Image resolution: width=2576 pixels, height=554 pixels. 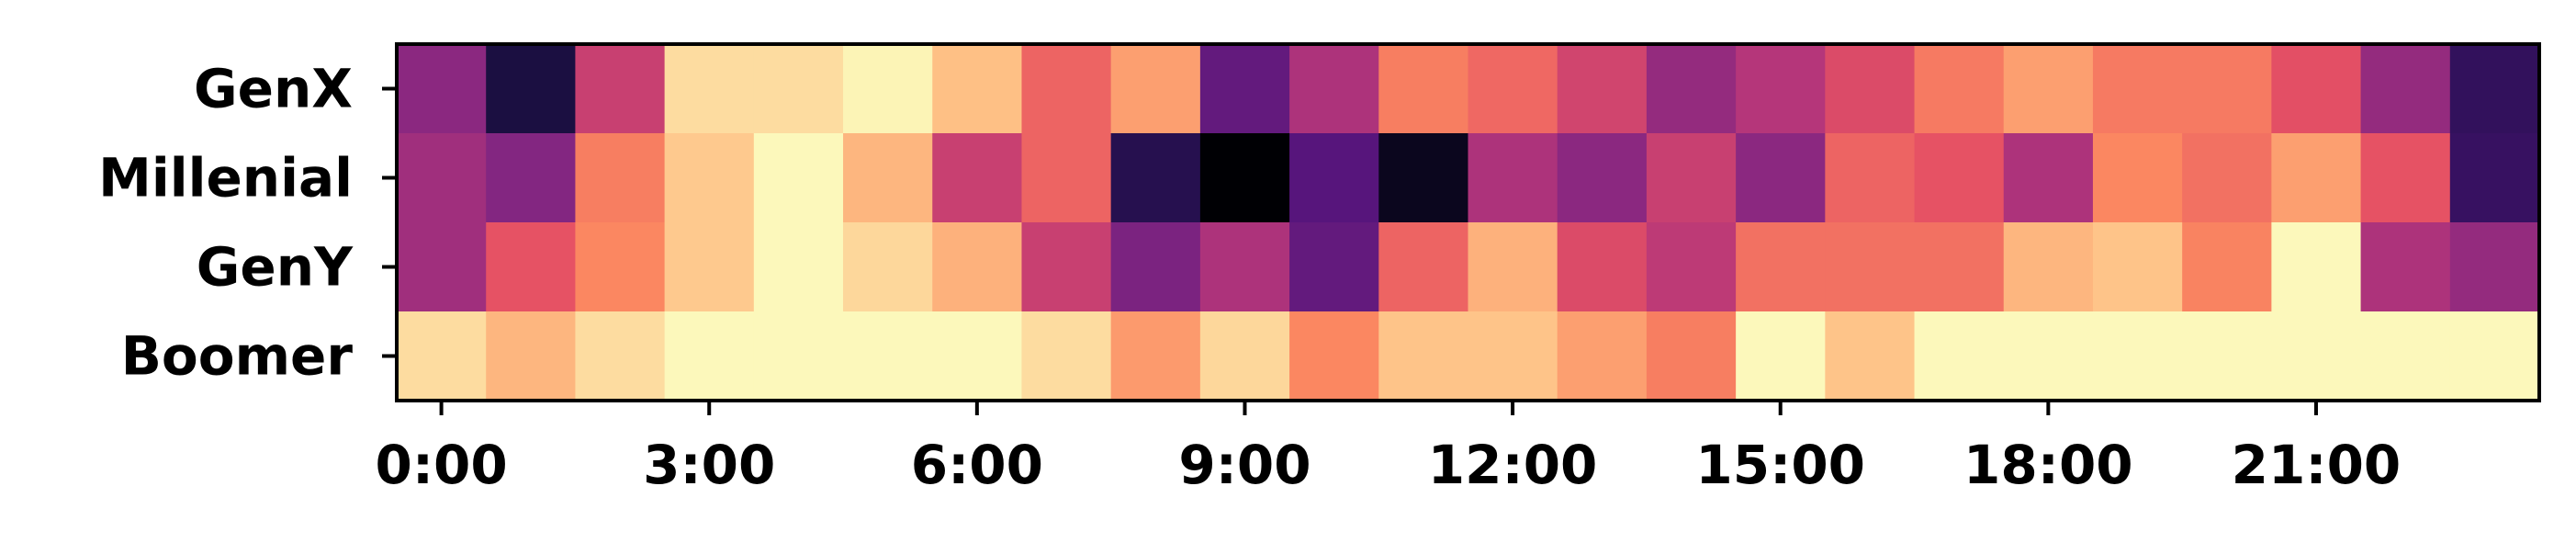 What do you see at coordinates (441, 465) in the screenshot?
I see `x-tick-label: 0:00` at bounding box center [441, 465].